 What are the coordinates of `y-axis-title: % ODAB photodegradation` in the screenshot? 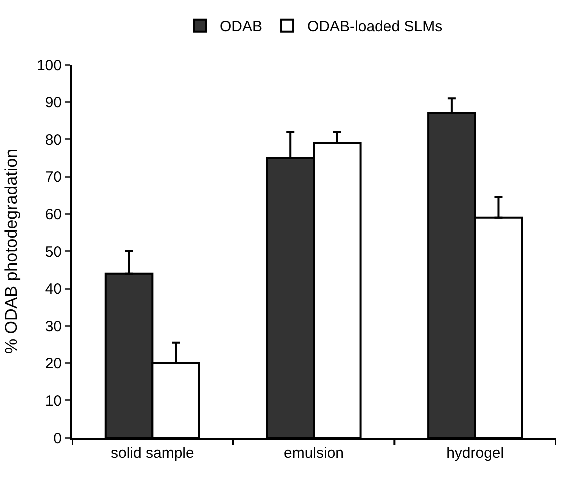 It's located at (12, 251).